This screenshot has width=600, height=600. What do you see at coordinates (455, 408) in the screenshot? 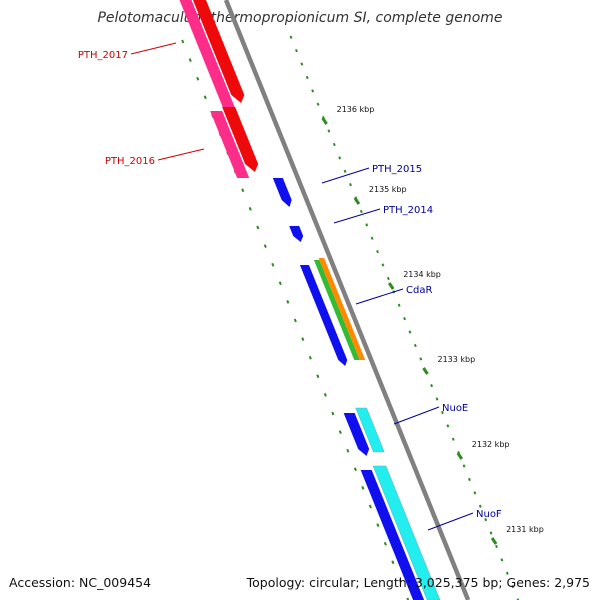
I see `gene-label-nuoe: NuoE` at bounding box center [455, 408].